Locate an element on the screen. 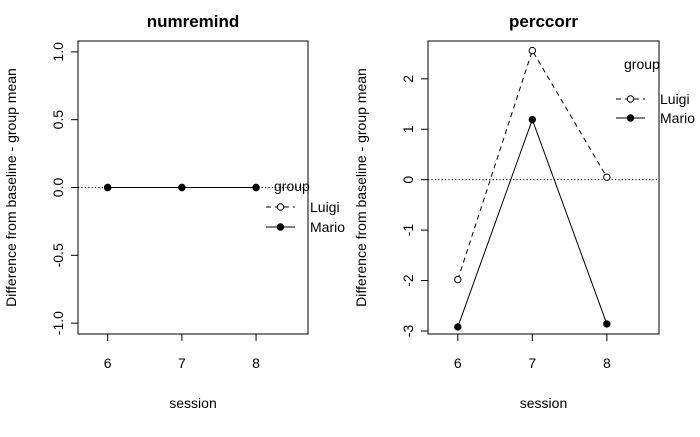  y-tick-label: -1 is located at coordinates (408, 230).